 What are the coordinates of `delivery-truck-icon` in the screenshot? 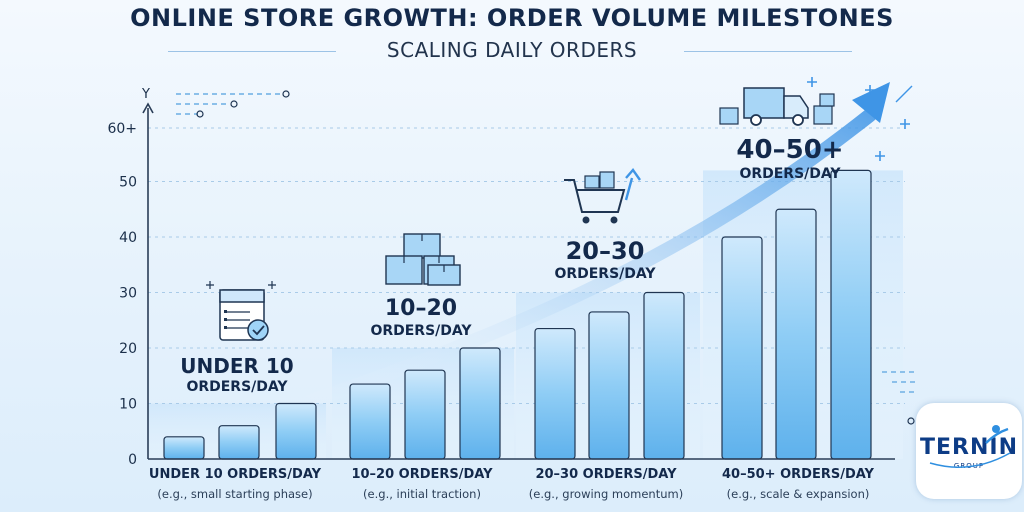 It's located at (777, 106).